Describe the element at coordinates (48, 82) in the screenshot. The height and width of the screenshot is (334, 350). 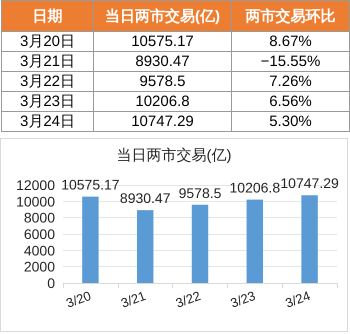
I see `category-label: 3月22日` at that location.